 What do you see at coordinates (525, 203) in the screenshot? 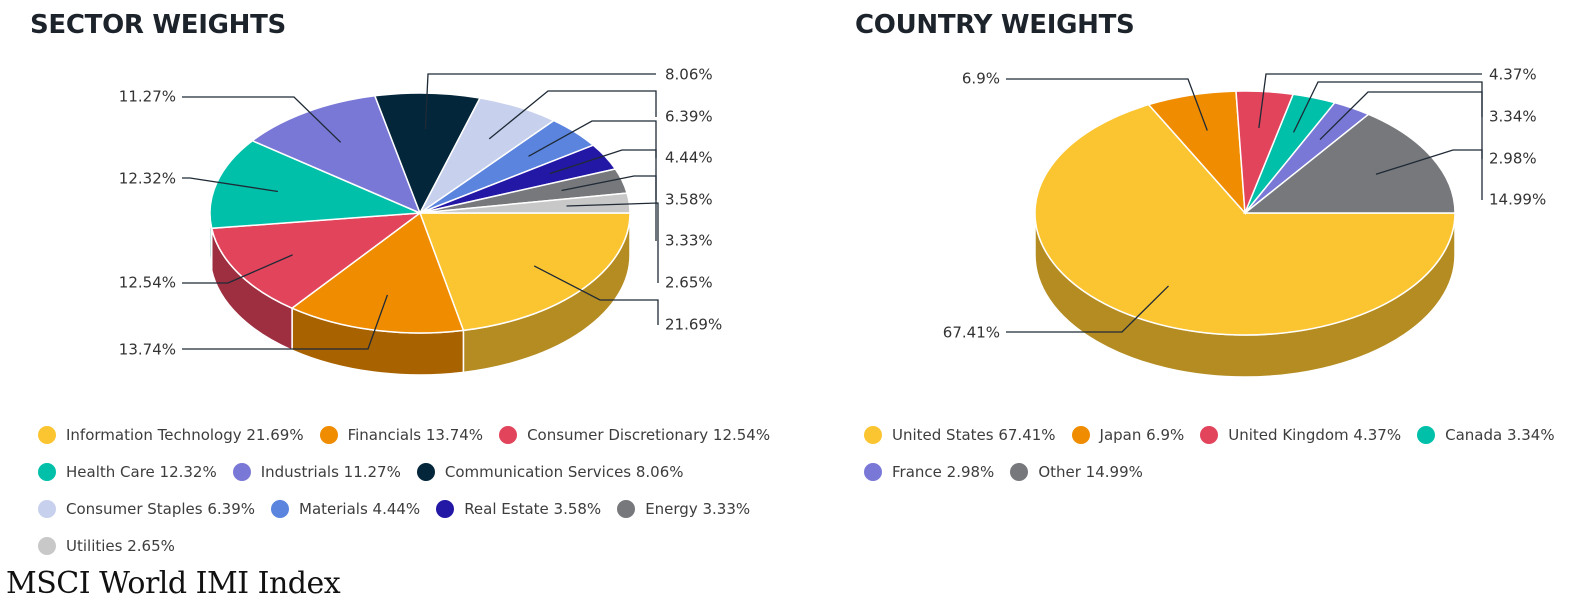
I see `pie-slice-utilities` at bounding box center [525, 203].